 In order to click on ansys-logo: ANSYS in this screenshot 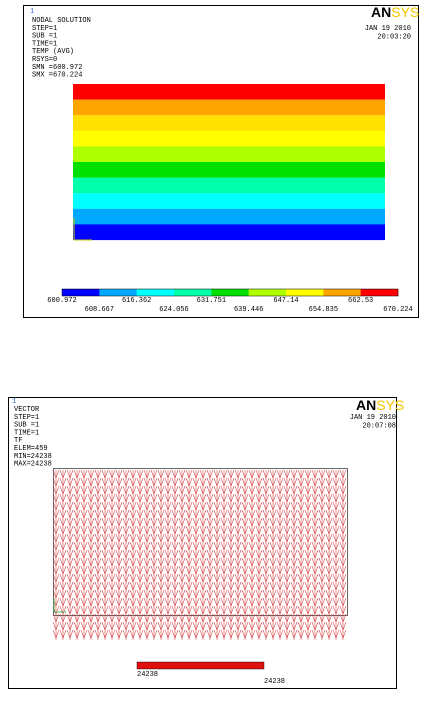, I will do `click(395, 12)`.